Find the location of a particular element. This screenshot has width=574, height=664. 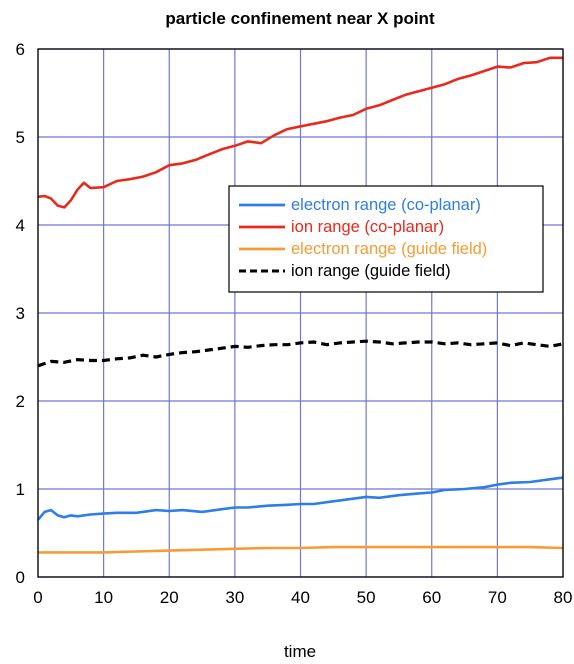

legend-label-3: electron range (guide field) is located at coordinates (389, 249).